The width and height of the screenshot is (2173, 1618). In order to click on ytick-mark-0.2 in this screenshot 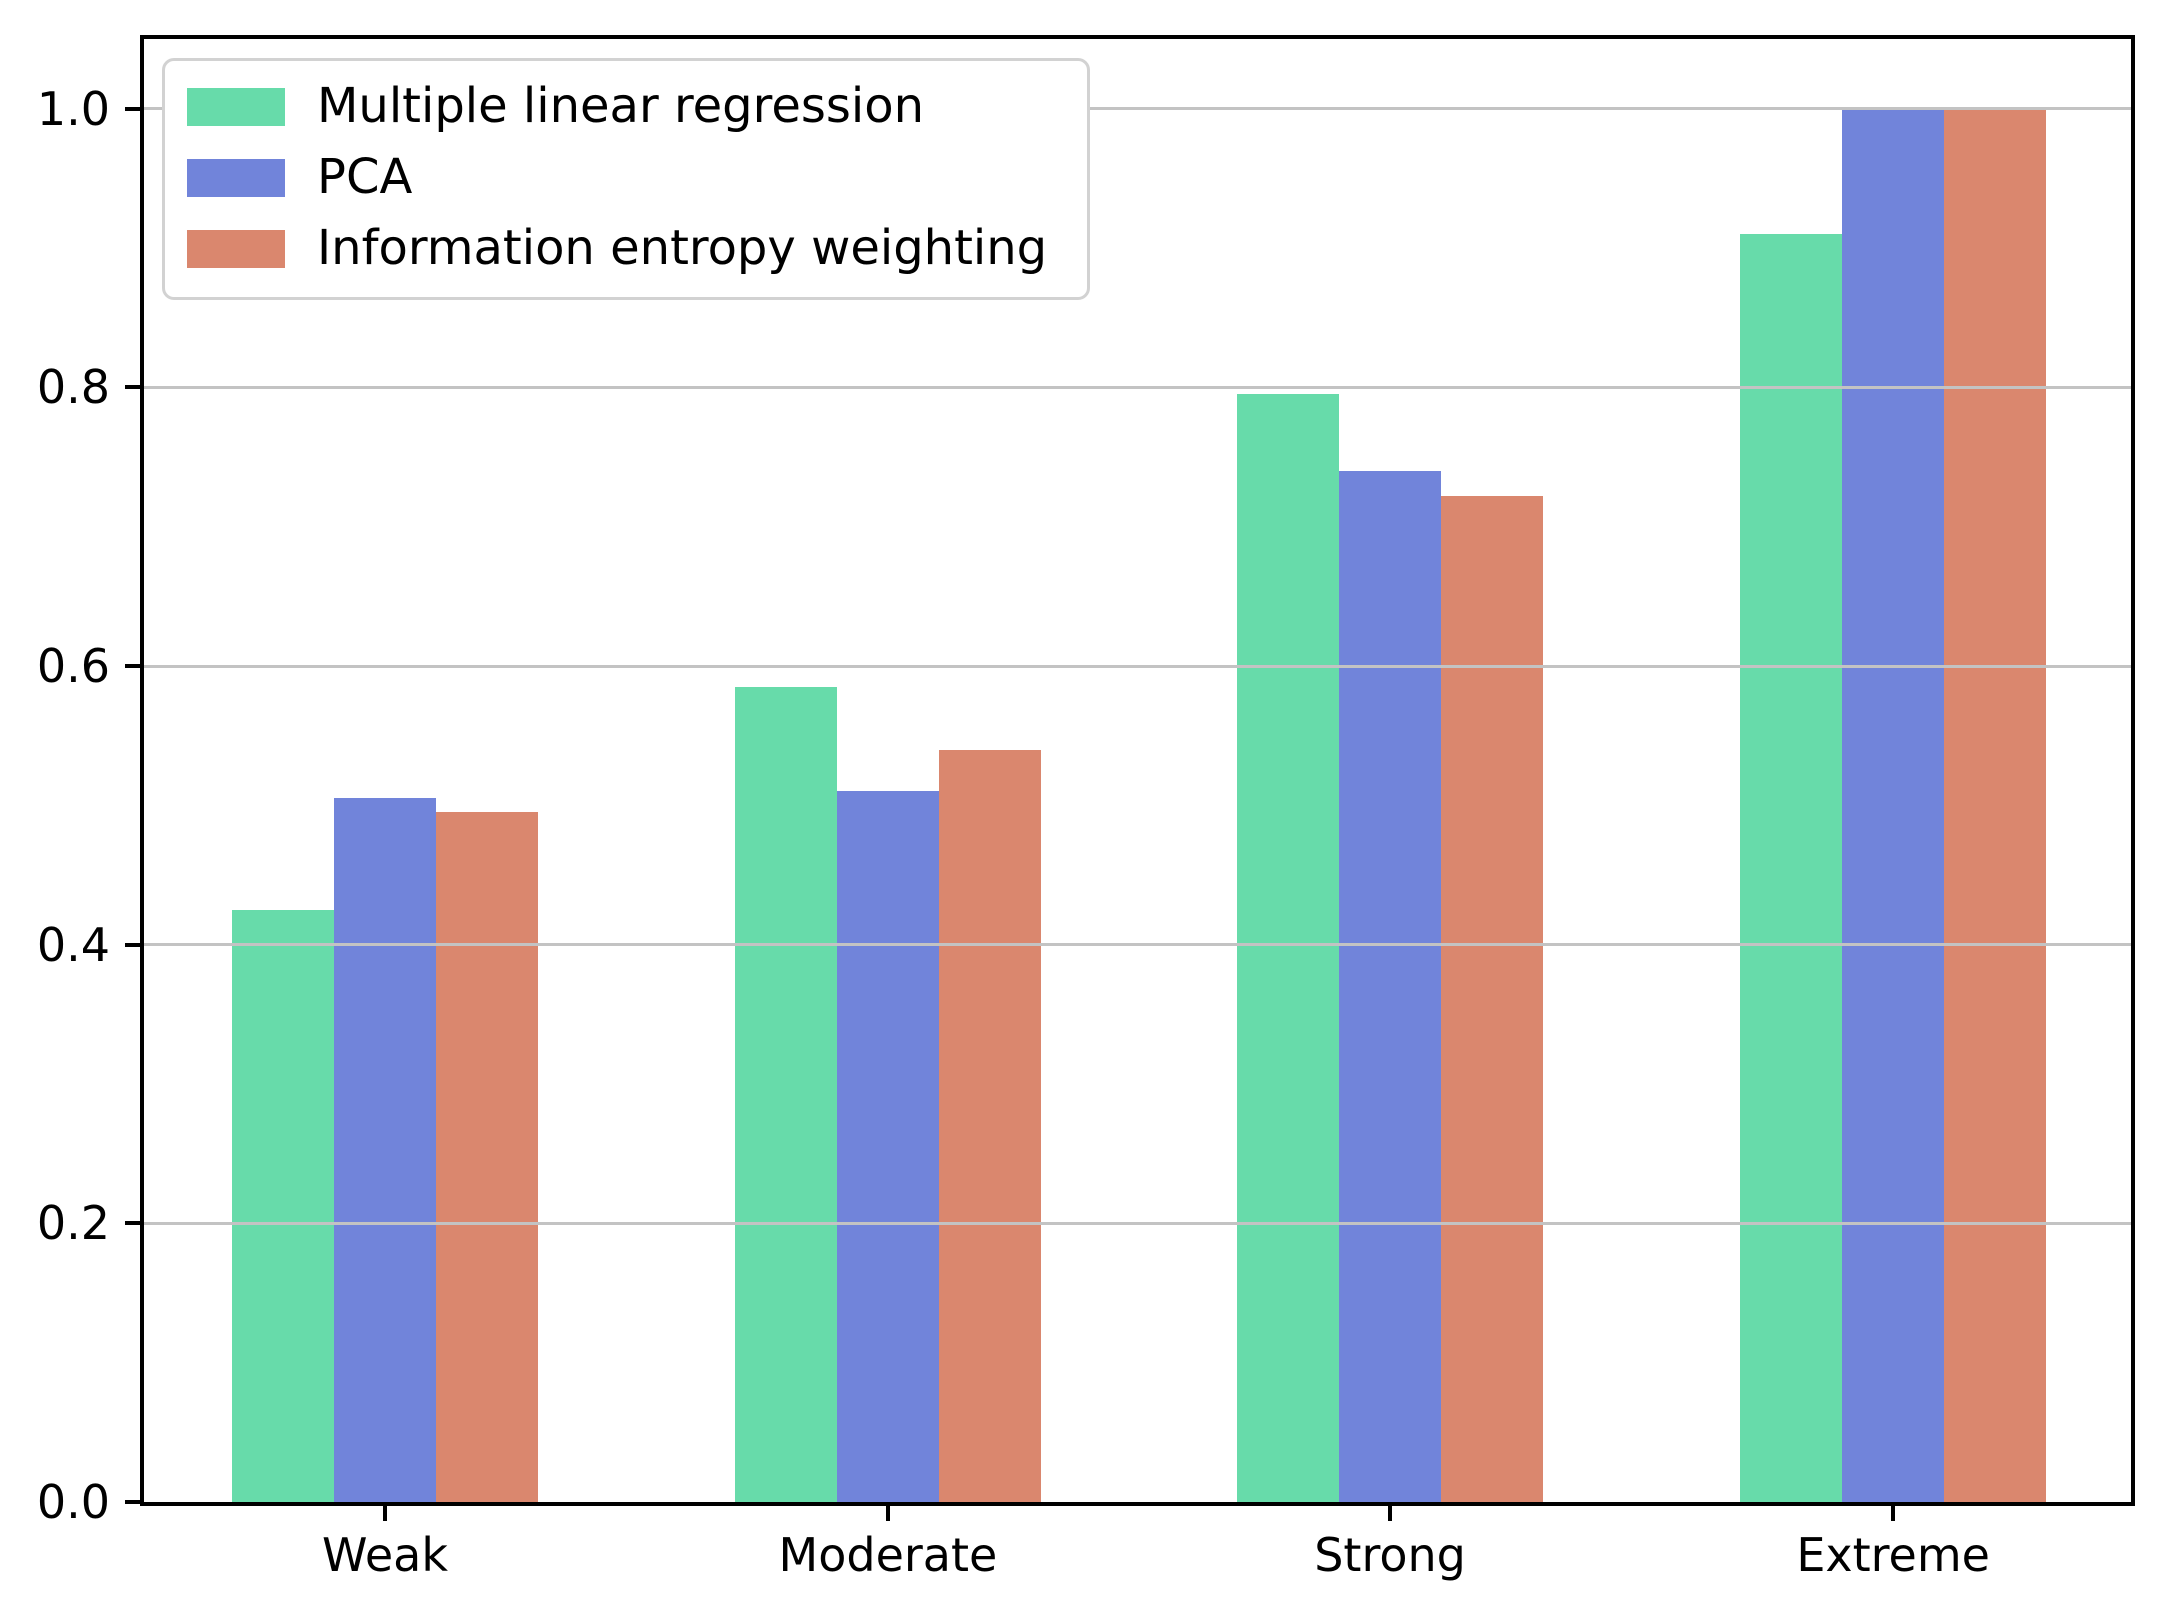, I will do `click(132, 1223)`.